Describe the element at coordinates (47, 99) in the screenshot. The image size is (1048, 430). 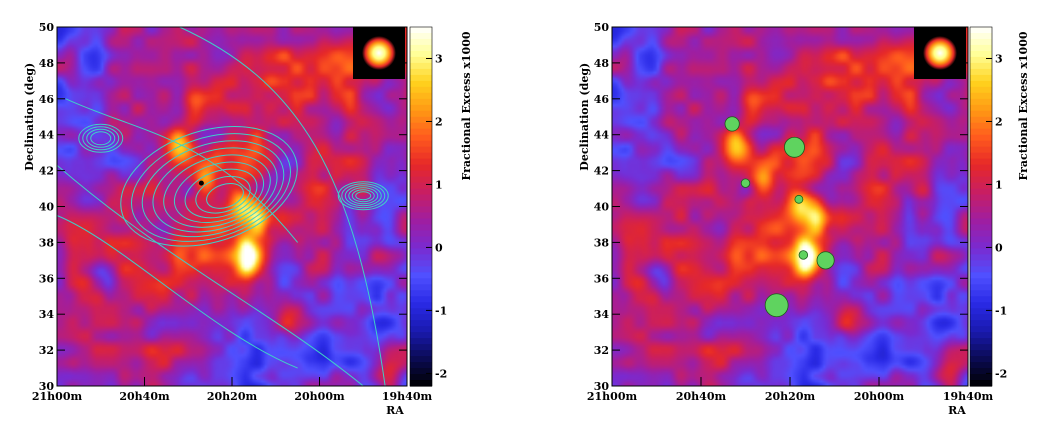
I see `y-tick-label: 46` at that location.